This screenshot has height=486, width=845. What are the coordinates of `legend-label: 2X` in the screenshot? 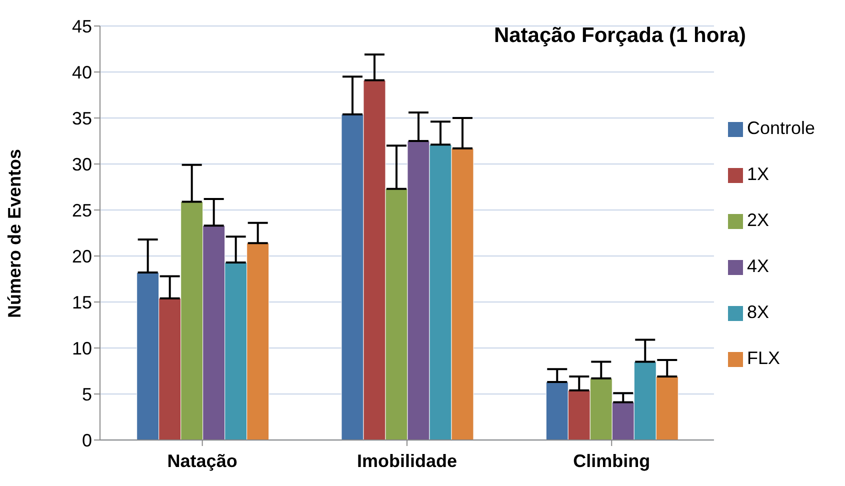 It's located at (757, 220).